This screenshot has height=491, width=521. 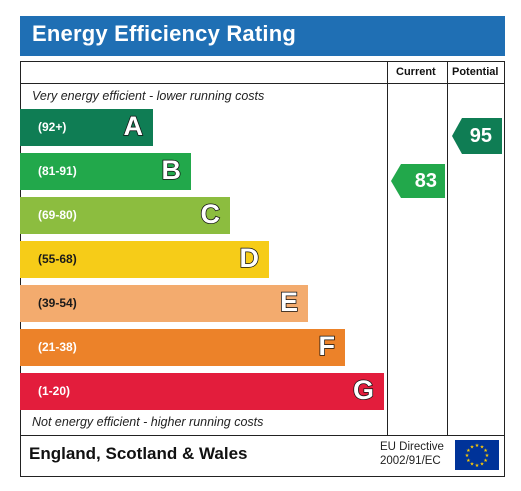 I want to click on header-bar: Energy Efficiency Rating, so click(x=262, y=36).